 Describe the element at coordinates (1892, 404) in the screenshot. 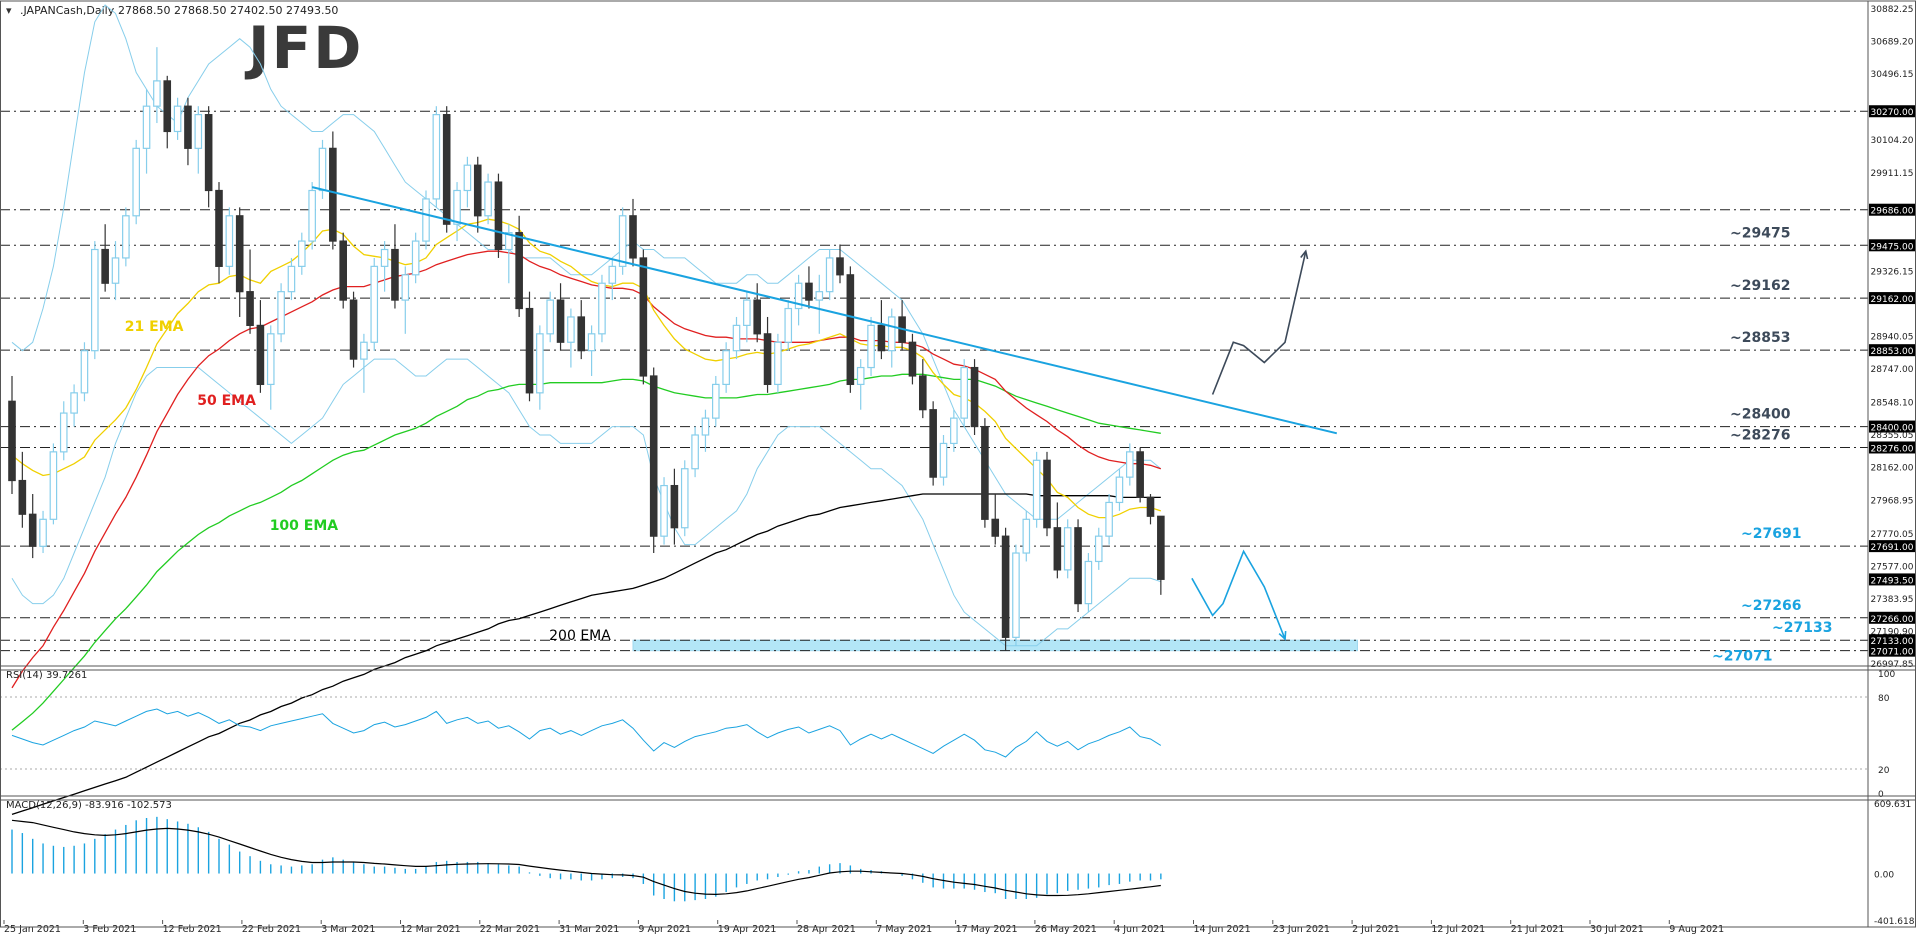

I see `y-tick-label: 28548.10` at that location.